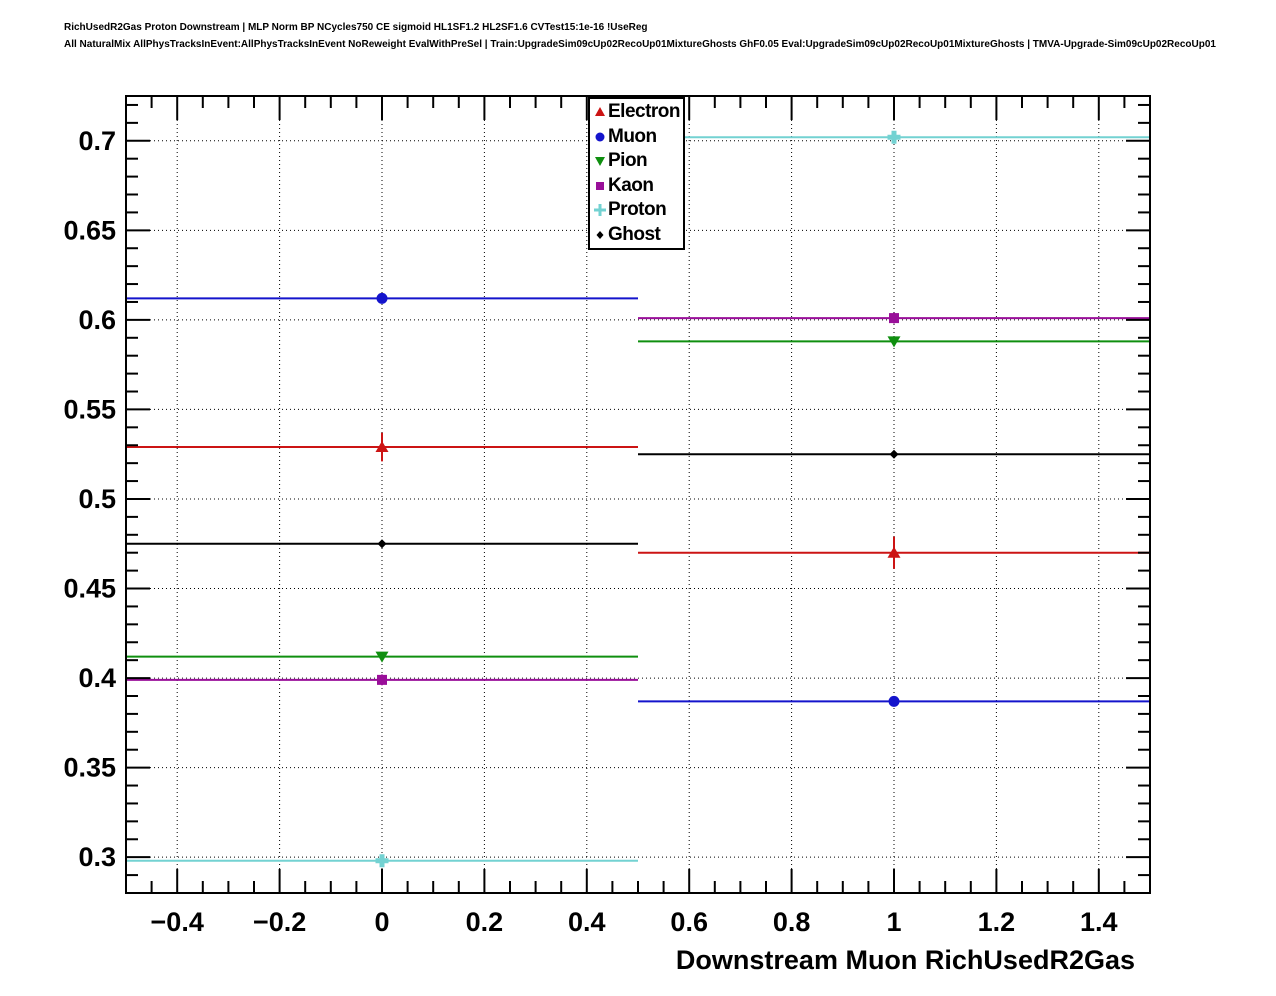 This screenshot has height=996, width=1276. Describe the element at coordinates (97, 857) in the screenshot. I see `y-tick-label: 0.3` at that location.